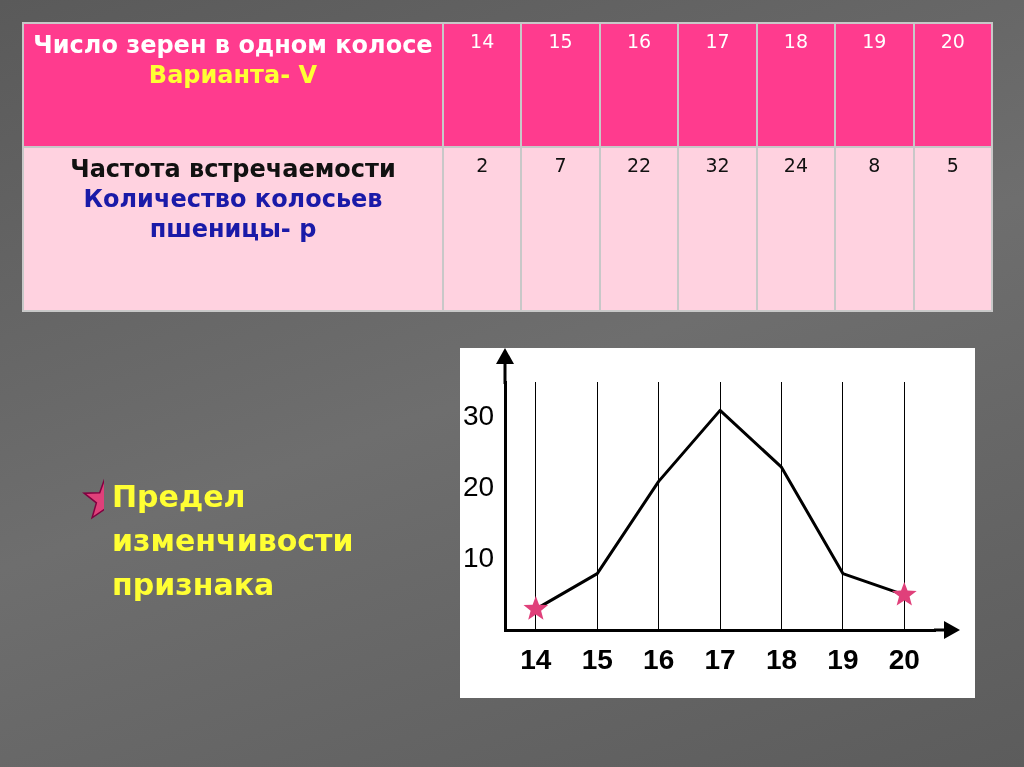 Image resolution: width=1024 pixels, height=767 pixels. I want to click on text: Варианта- V, so click(233, 75).